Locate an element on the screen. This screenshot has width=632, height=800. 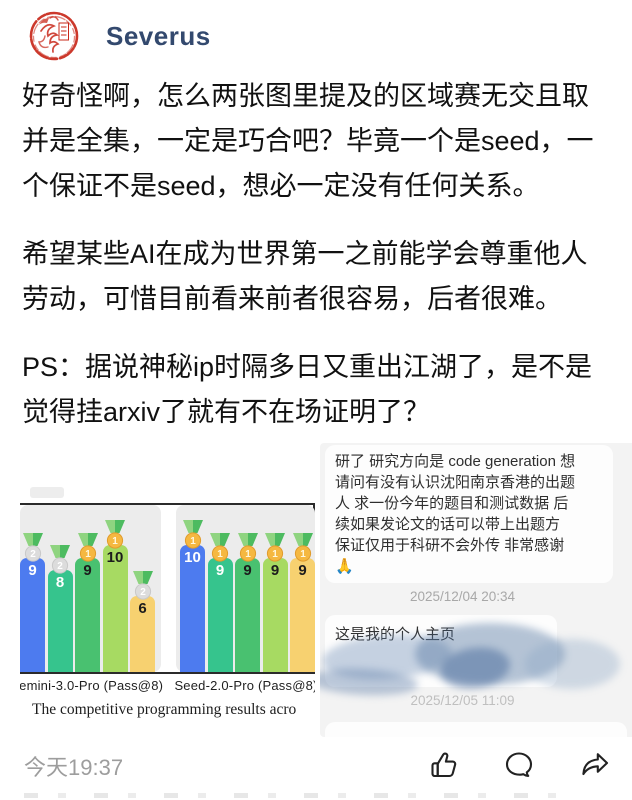
chat-text-line: 研了 研究方向是 code generation 想 is located at coordinates (455, 461).